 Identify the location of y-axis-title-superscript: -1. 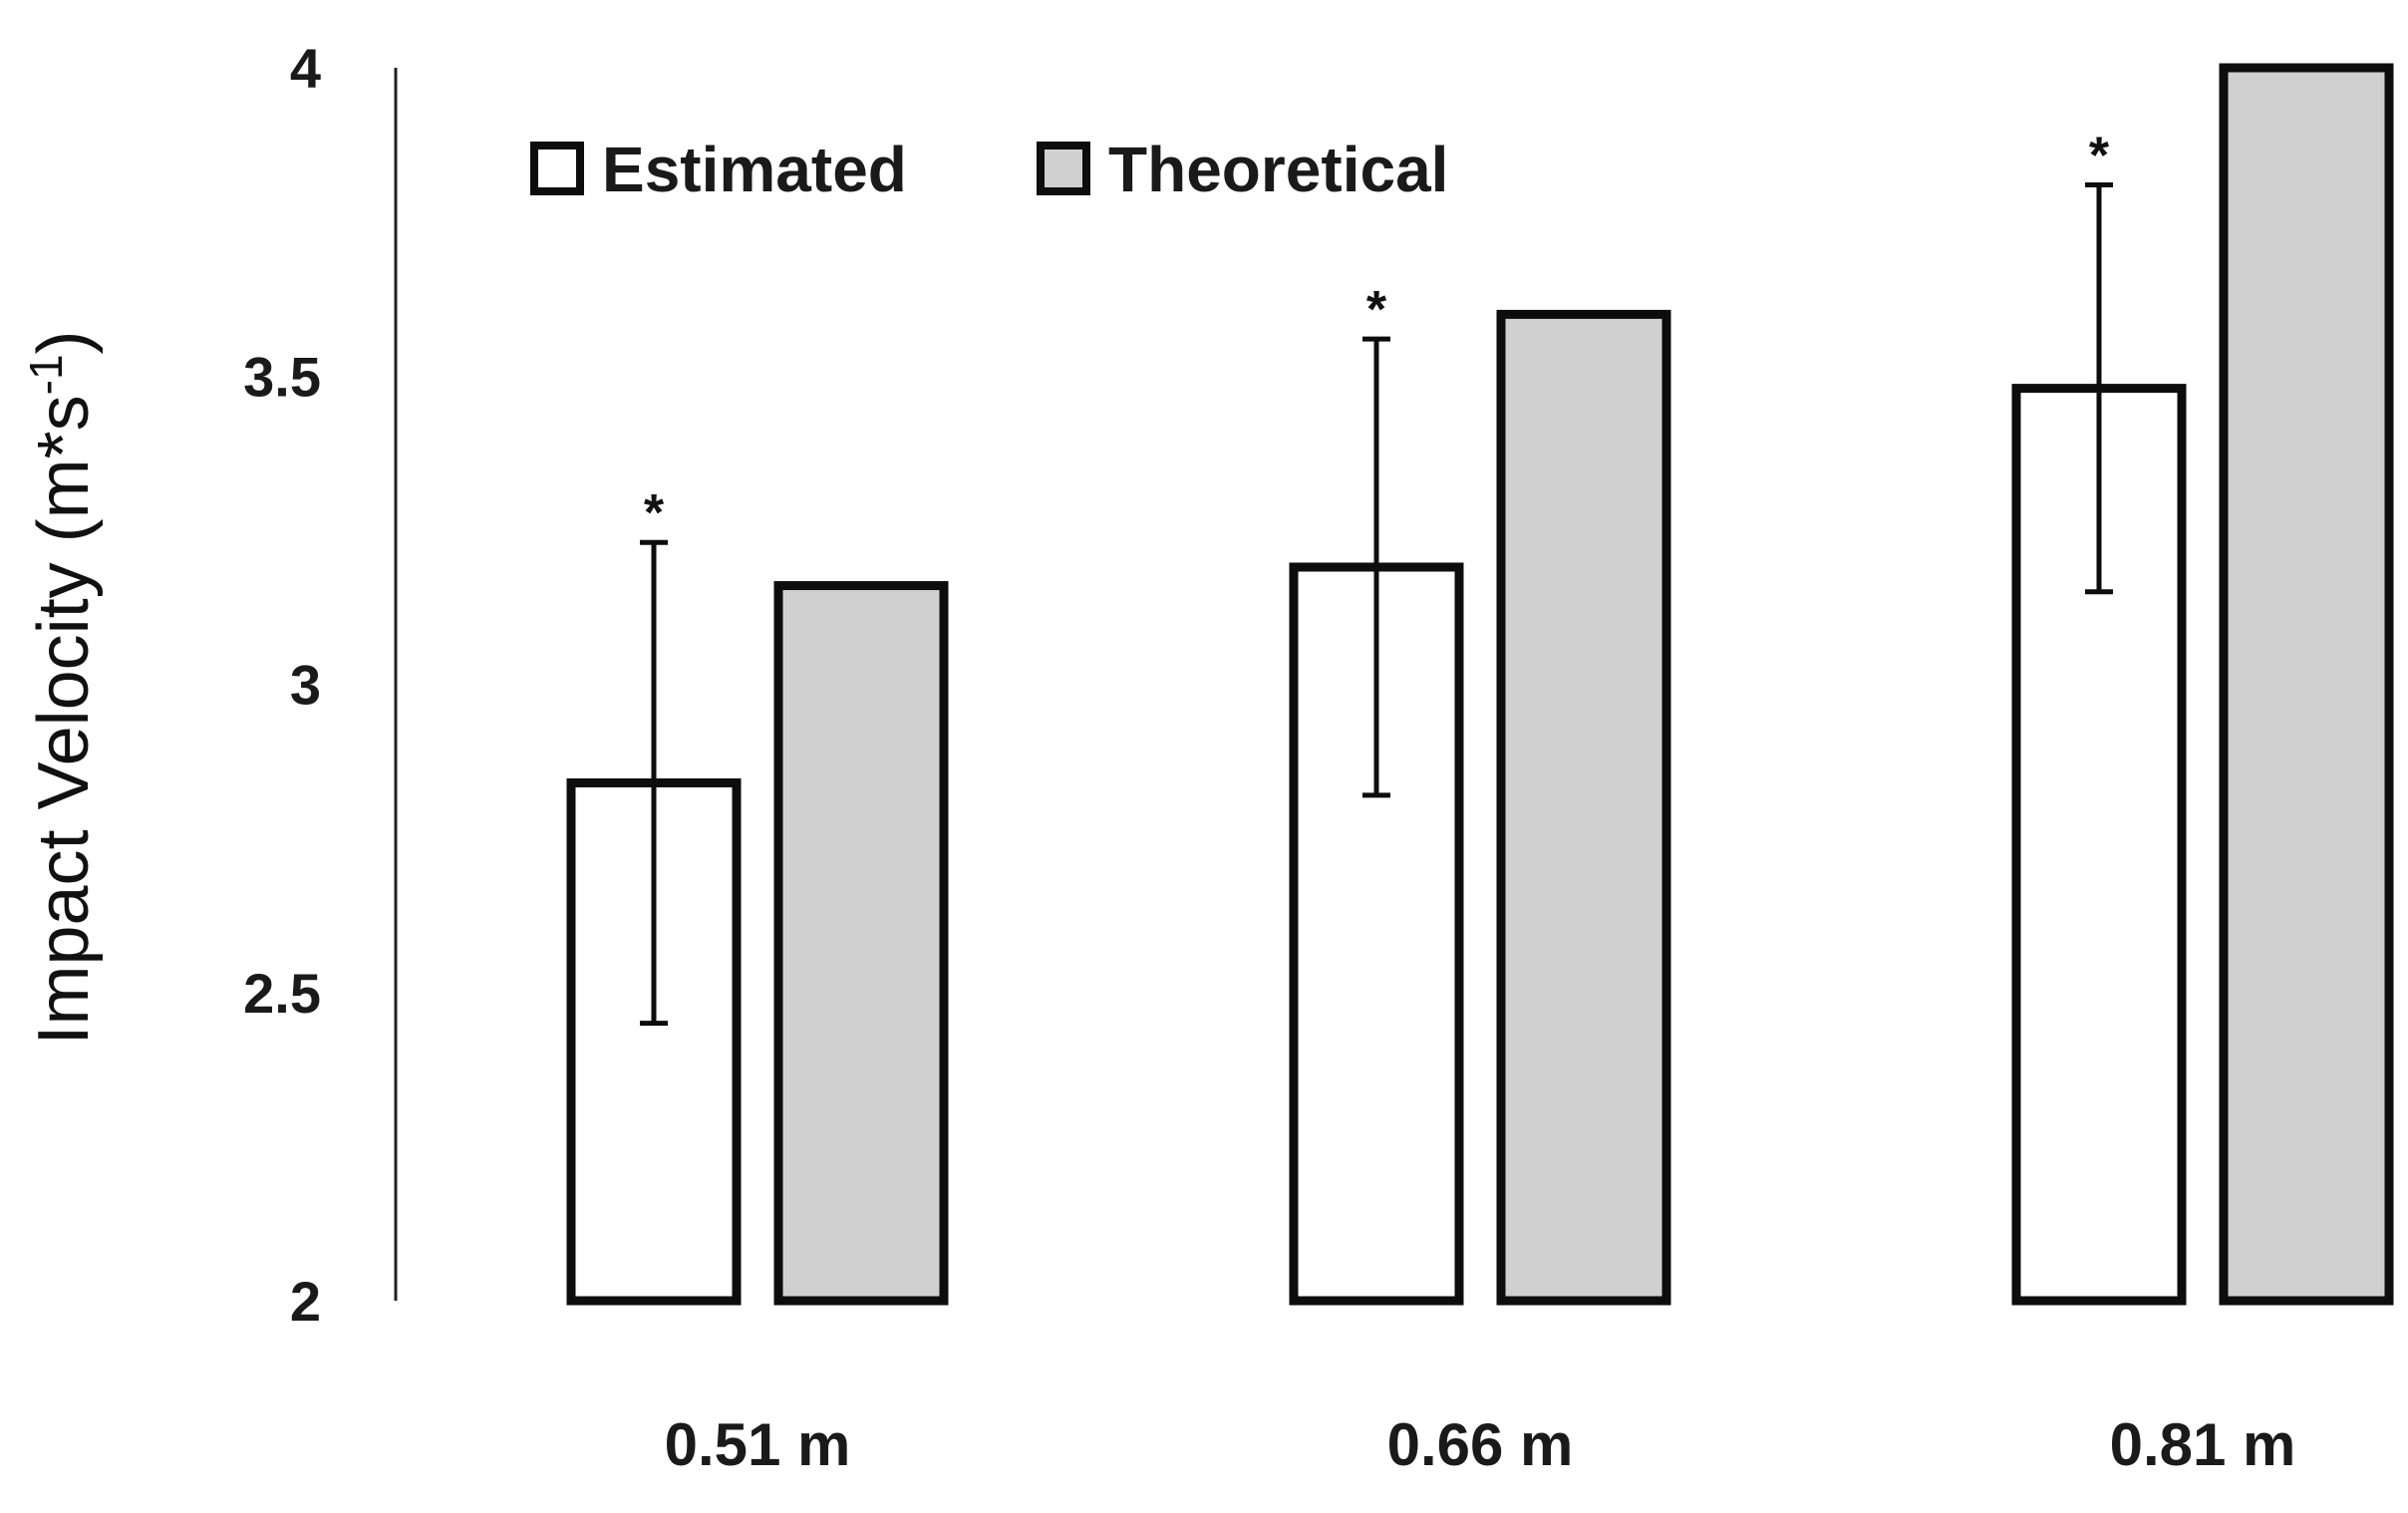
(46, 374).